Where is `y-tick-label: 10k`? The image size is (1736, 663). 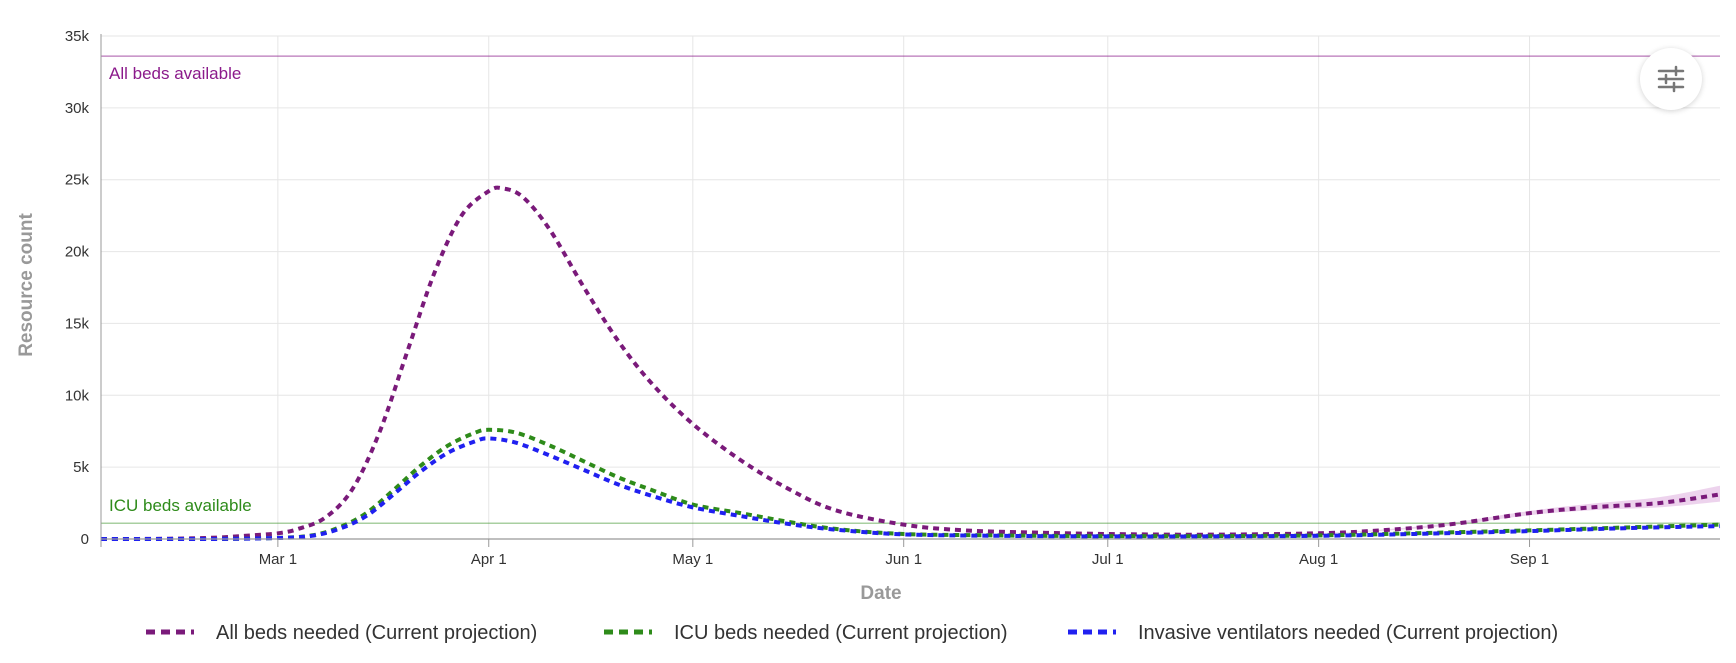
y-tick-label: 10k is located at coordinates (77, 395).